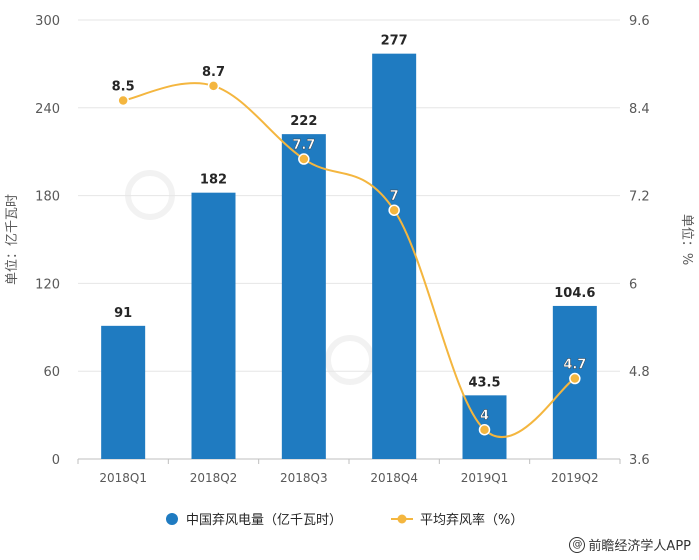 This screenshot has height=560, width=699. I want to click on bar-value-label: 104.6, so click(574, 293).